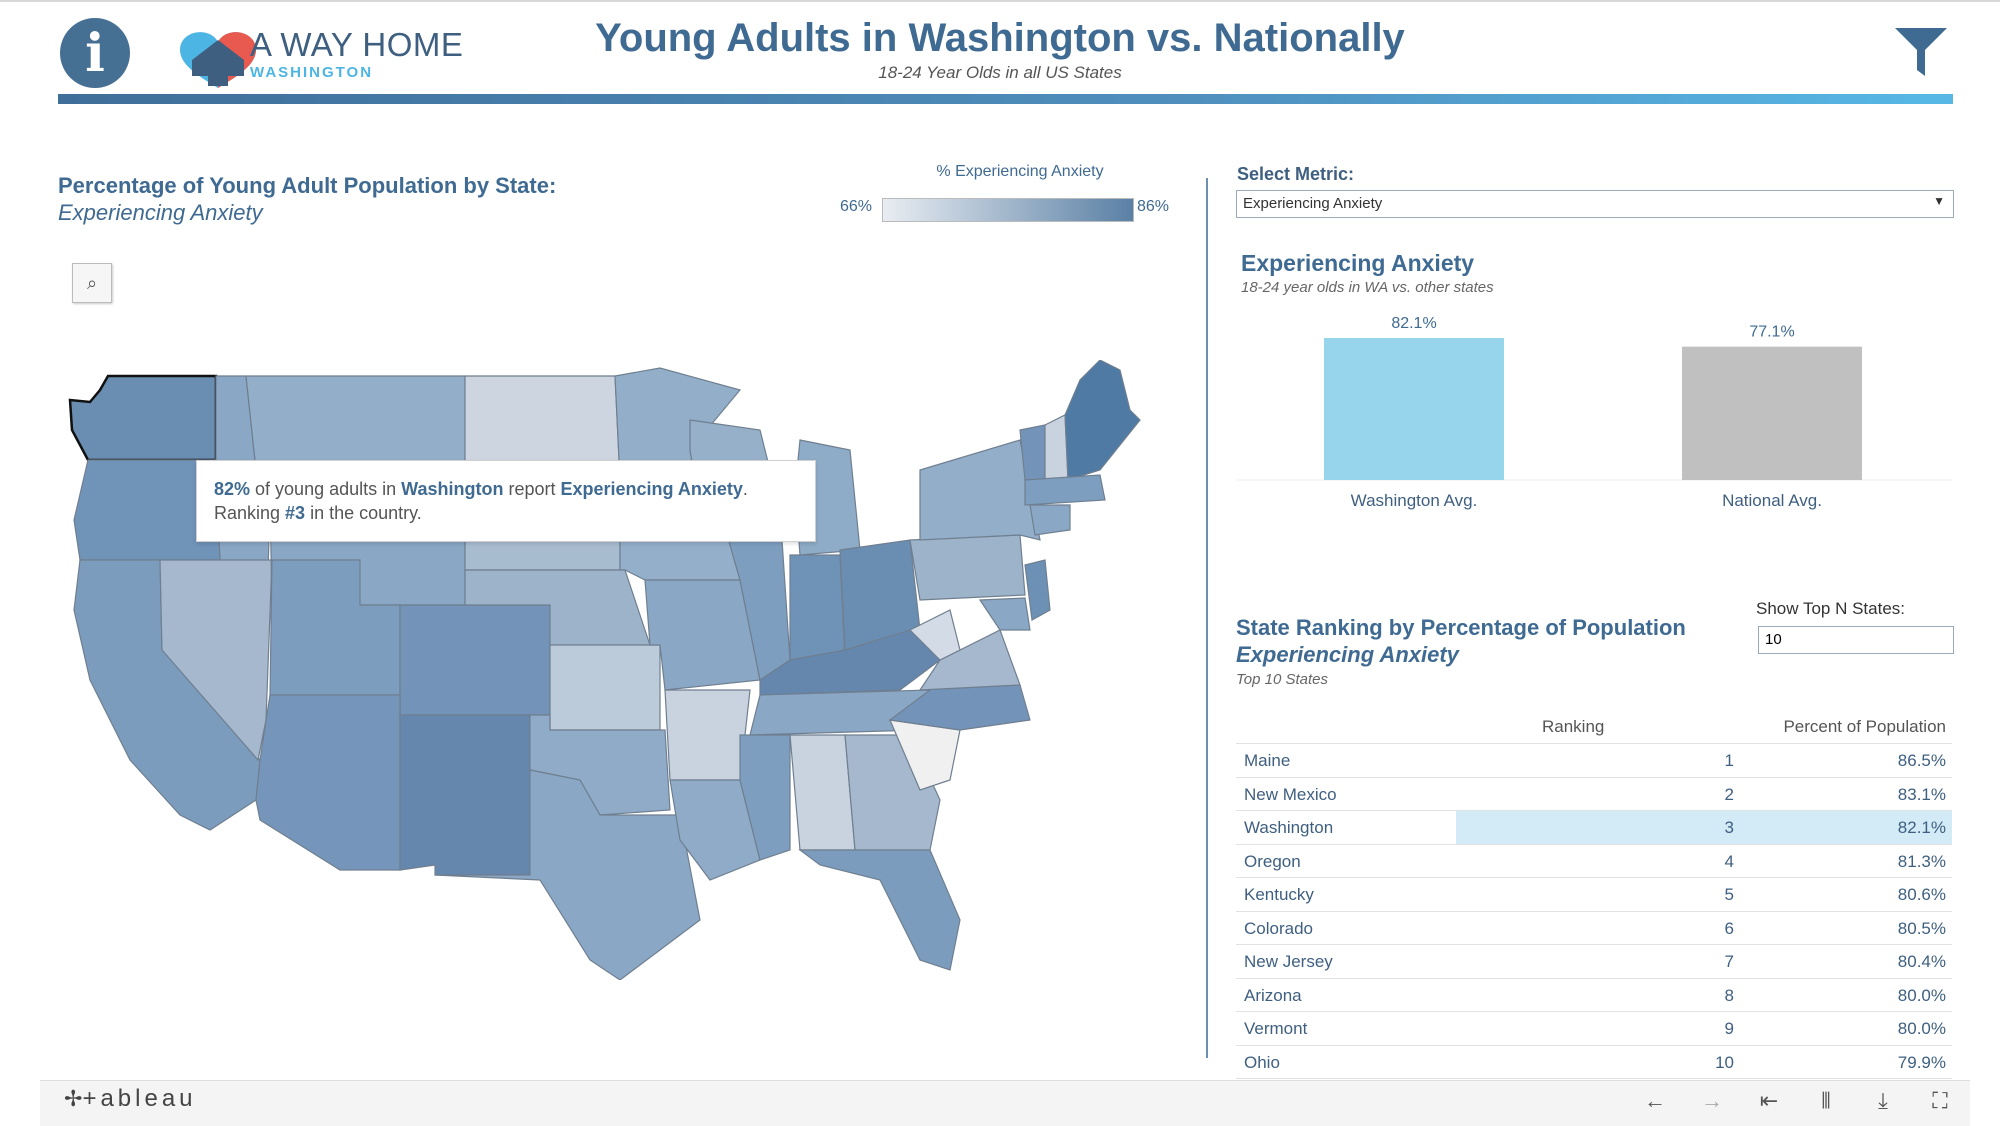 The image size is (2000, 1126). Describe the element at coordinates (1921, 861) in the screenshot. I see `percent-cell: 81.3%` at that location.